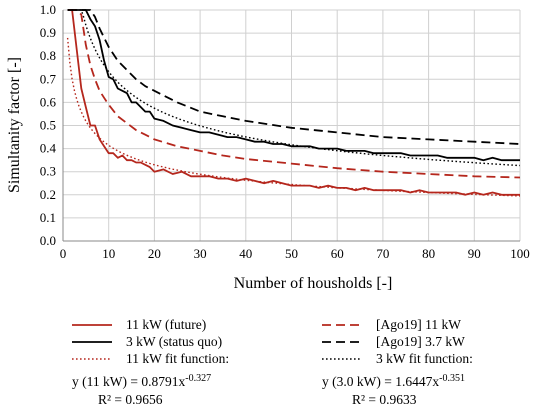  Describe the element at coordinates (14, 125) in the screenshot. I see `y-axis-label: Simultanity factor [-]` at that location.